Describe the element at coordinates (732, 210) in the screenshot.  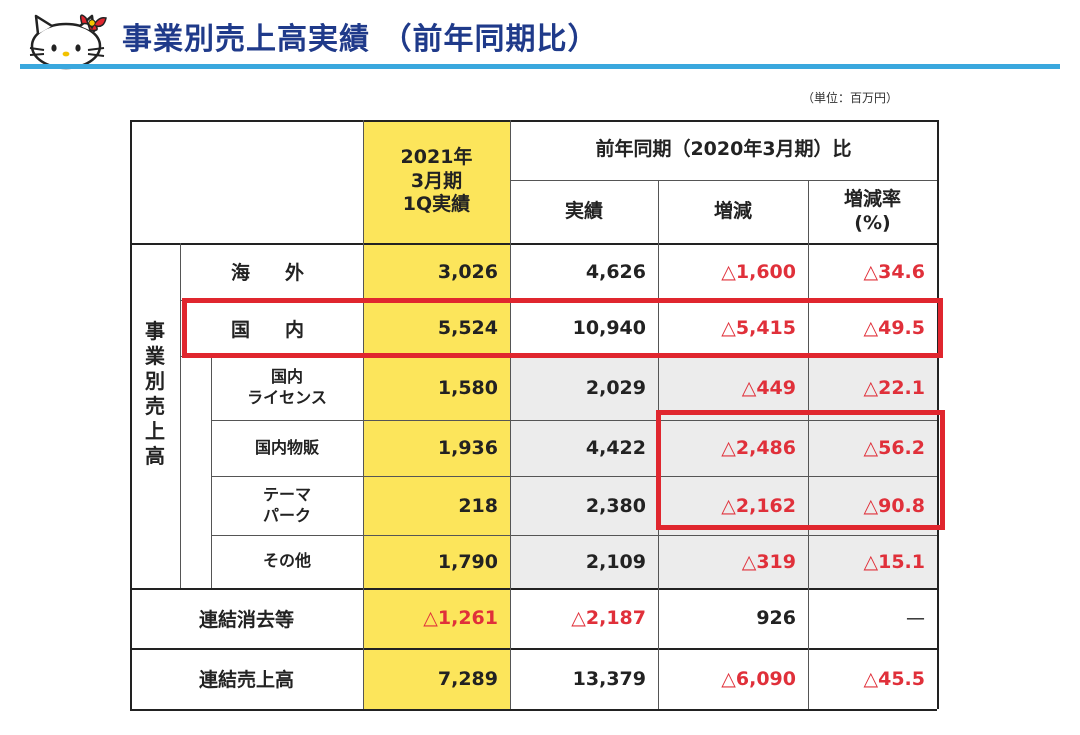
I see `header-change: 増減` at that location.